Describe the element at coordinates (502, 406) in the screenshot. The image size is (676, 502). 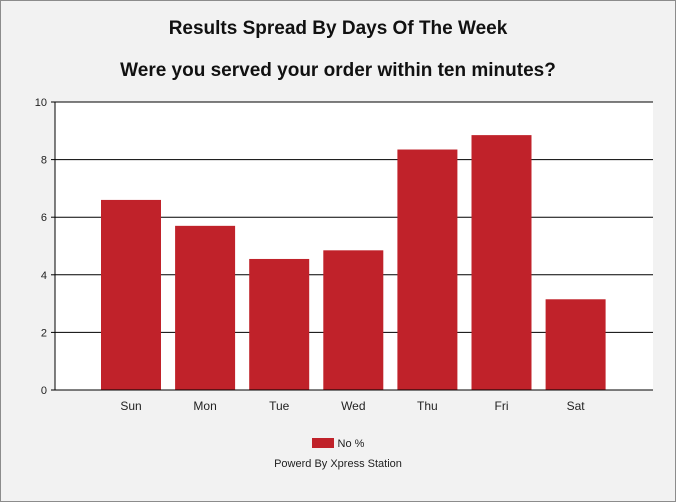
I see `x-tick-label: Fri` at that location.